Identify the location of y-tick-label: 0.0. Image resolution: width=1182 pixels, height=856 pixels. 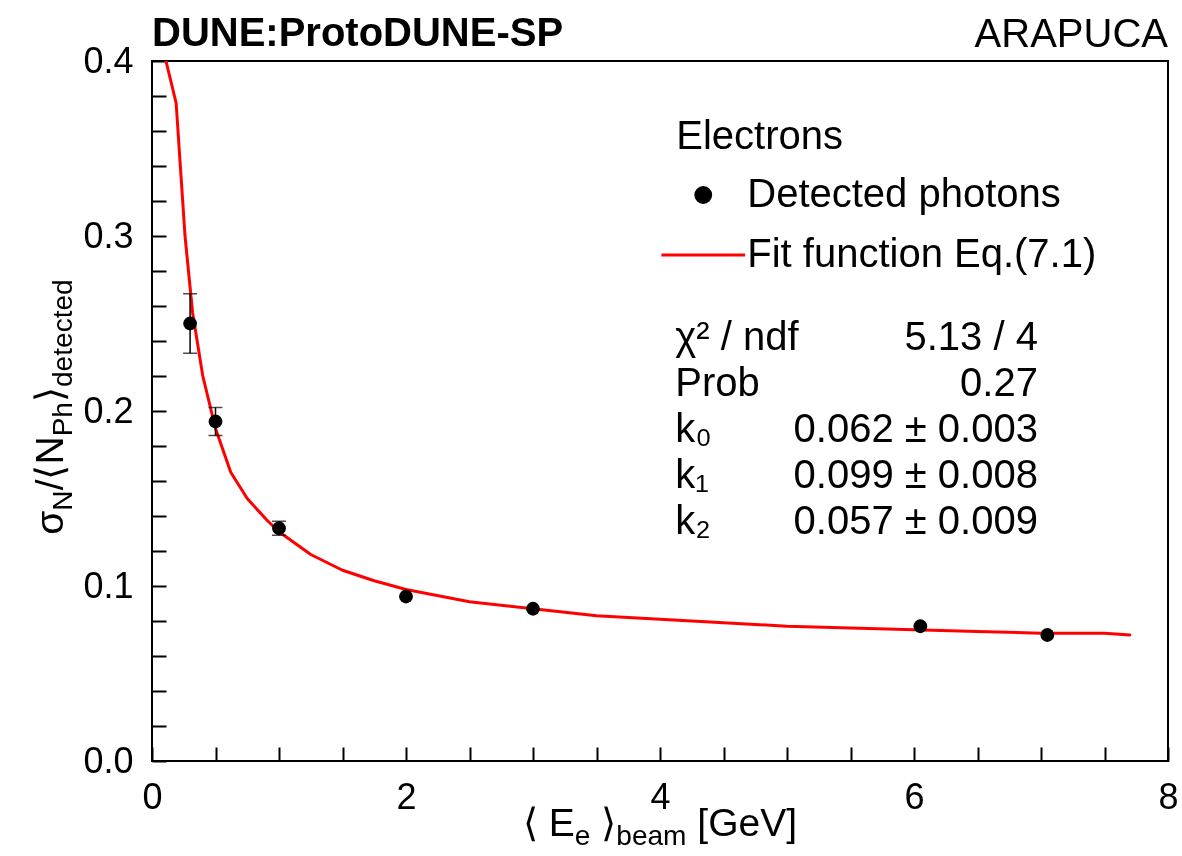
(108, 760).